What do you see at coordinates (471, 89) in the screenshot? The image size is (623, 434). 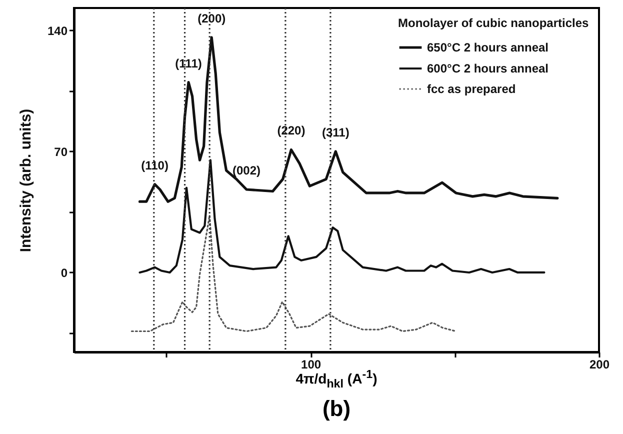 I see `legend-label: fcc as prepared` at bounding box center [471, 89].